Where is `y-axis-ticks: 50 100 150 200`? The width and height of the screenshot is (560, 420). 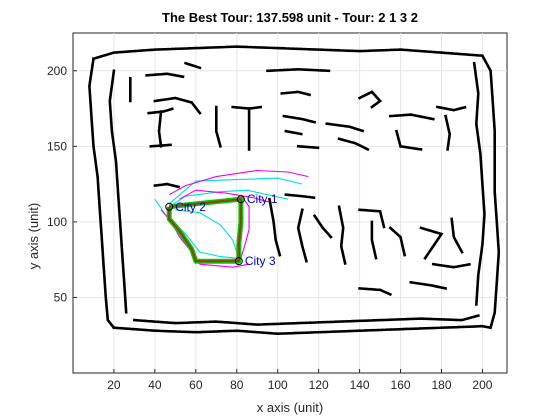 y-axis-ticks: 50 100 150 200 is located at coordinates (62, 184).